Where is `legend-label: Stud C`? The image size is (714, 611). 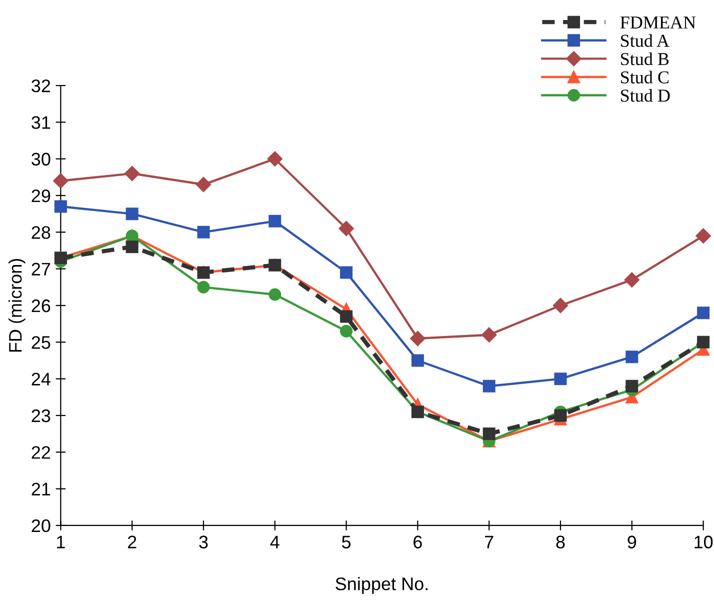
legend-label: Stud C is located at coordinates (644, 77).